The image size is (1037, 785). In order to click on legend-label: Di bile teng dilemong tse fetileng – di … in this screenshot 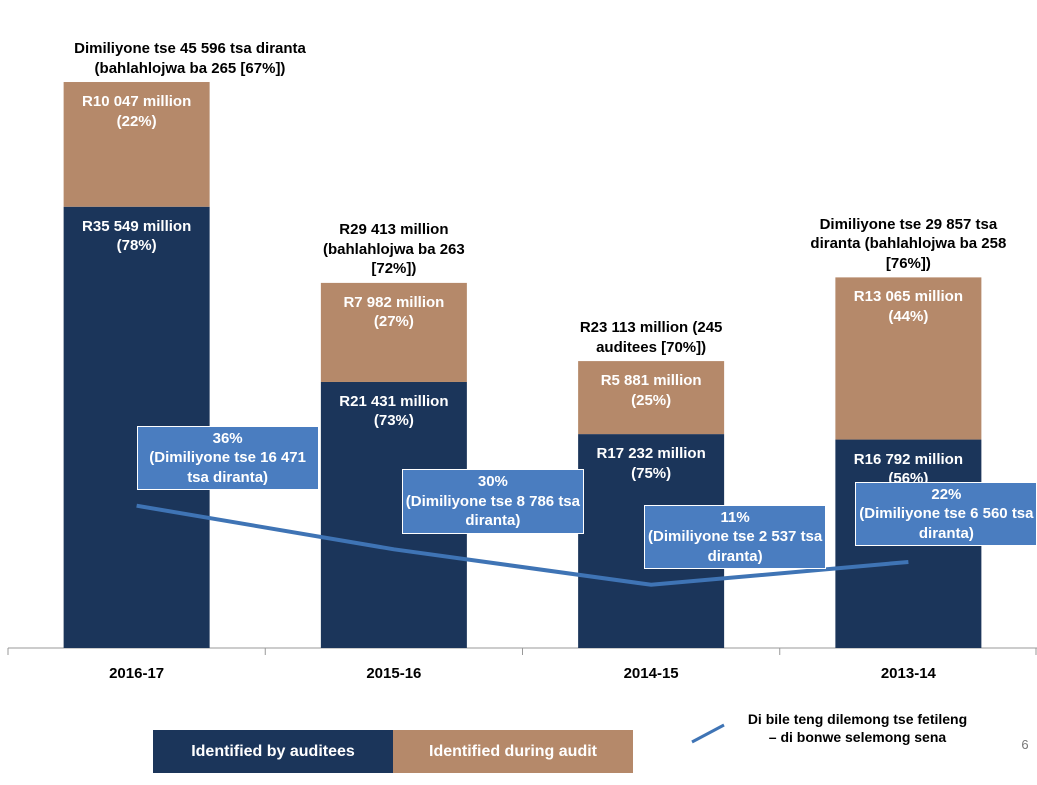, I will do `click(857, 728)`.